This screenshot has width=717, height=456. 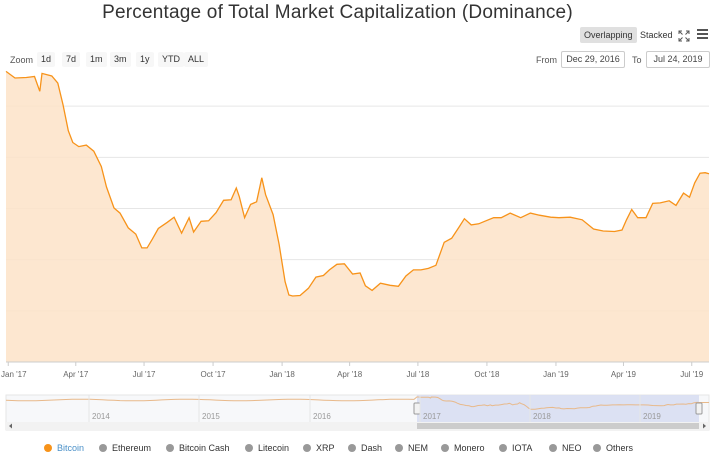 I want to click on navigator-year-label: 2016, so click(x=322, y=416).